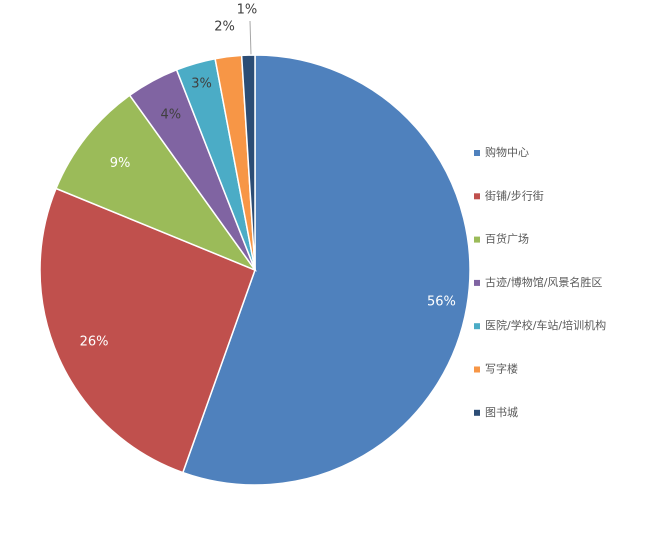 The height and width of the screenshot is (539, 660). What do you see at coordinates (501, 369) in the screenshot?
I see `legend-label: 写字楼` at bounding box center [501, 369].